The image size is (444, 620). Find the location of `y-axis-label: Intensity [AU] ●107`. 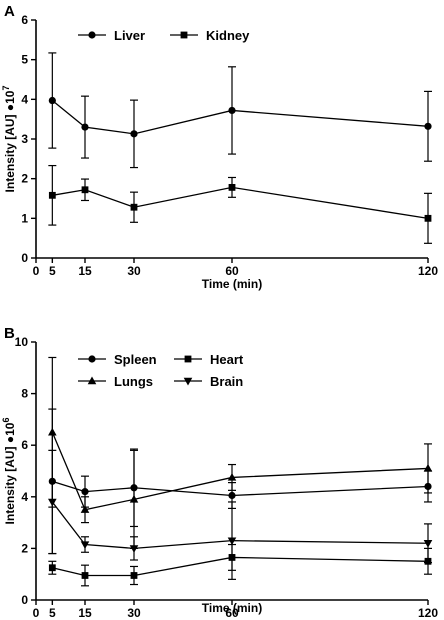

y-axis-label: Intensity [AU] ●107 is located at coordinates (9, 139).